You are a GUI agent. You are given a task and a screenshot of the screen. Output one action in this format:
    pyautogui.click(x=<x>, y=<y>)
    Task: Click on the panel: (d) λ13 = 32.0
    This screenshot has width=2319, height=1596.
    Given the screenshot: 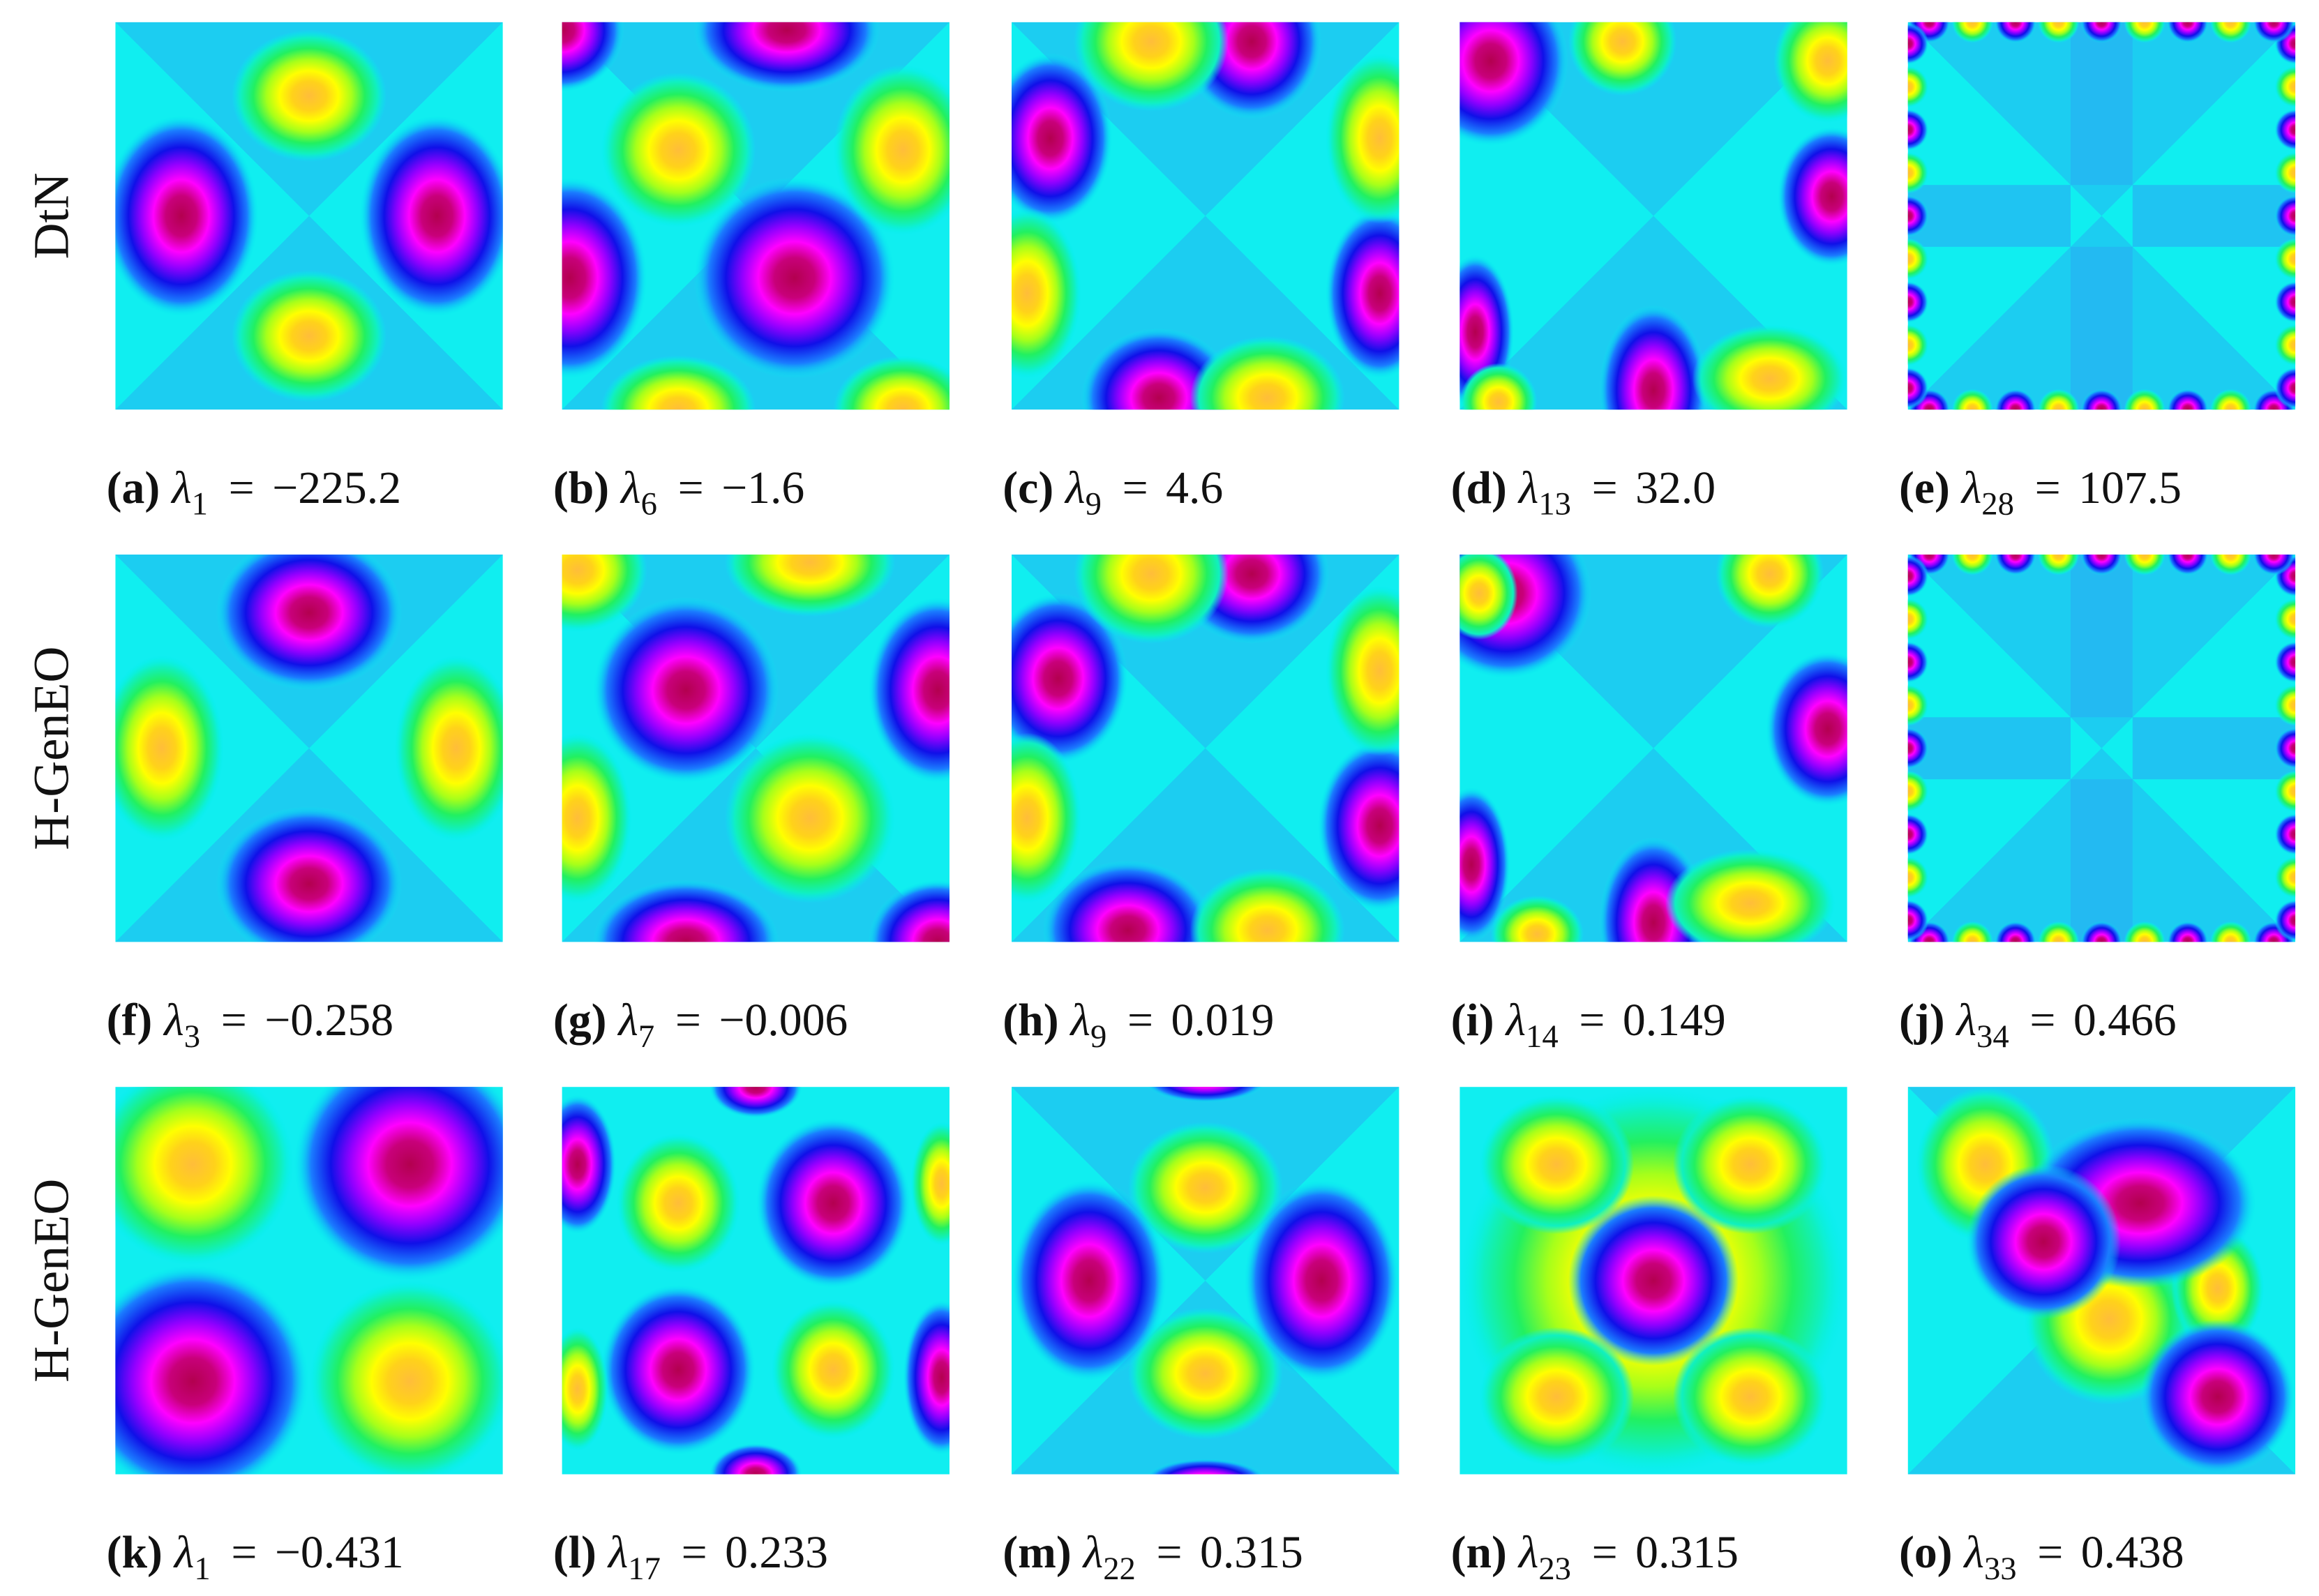 What is the action you would take?
    pyautogui.click(x=1649, y=272)
    